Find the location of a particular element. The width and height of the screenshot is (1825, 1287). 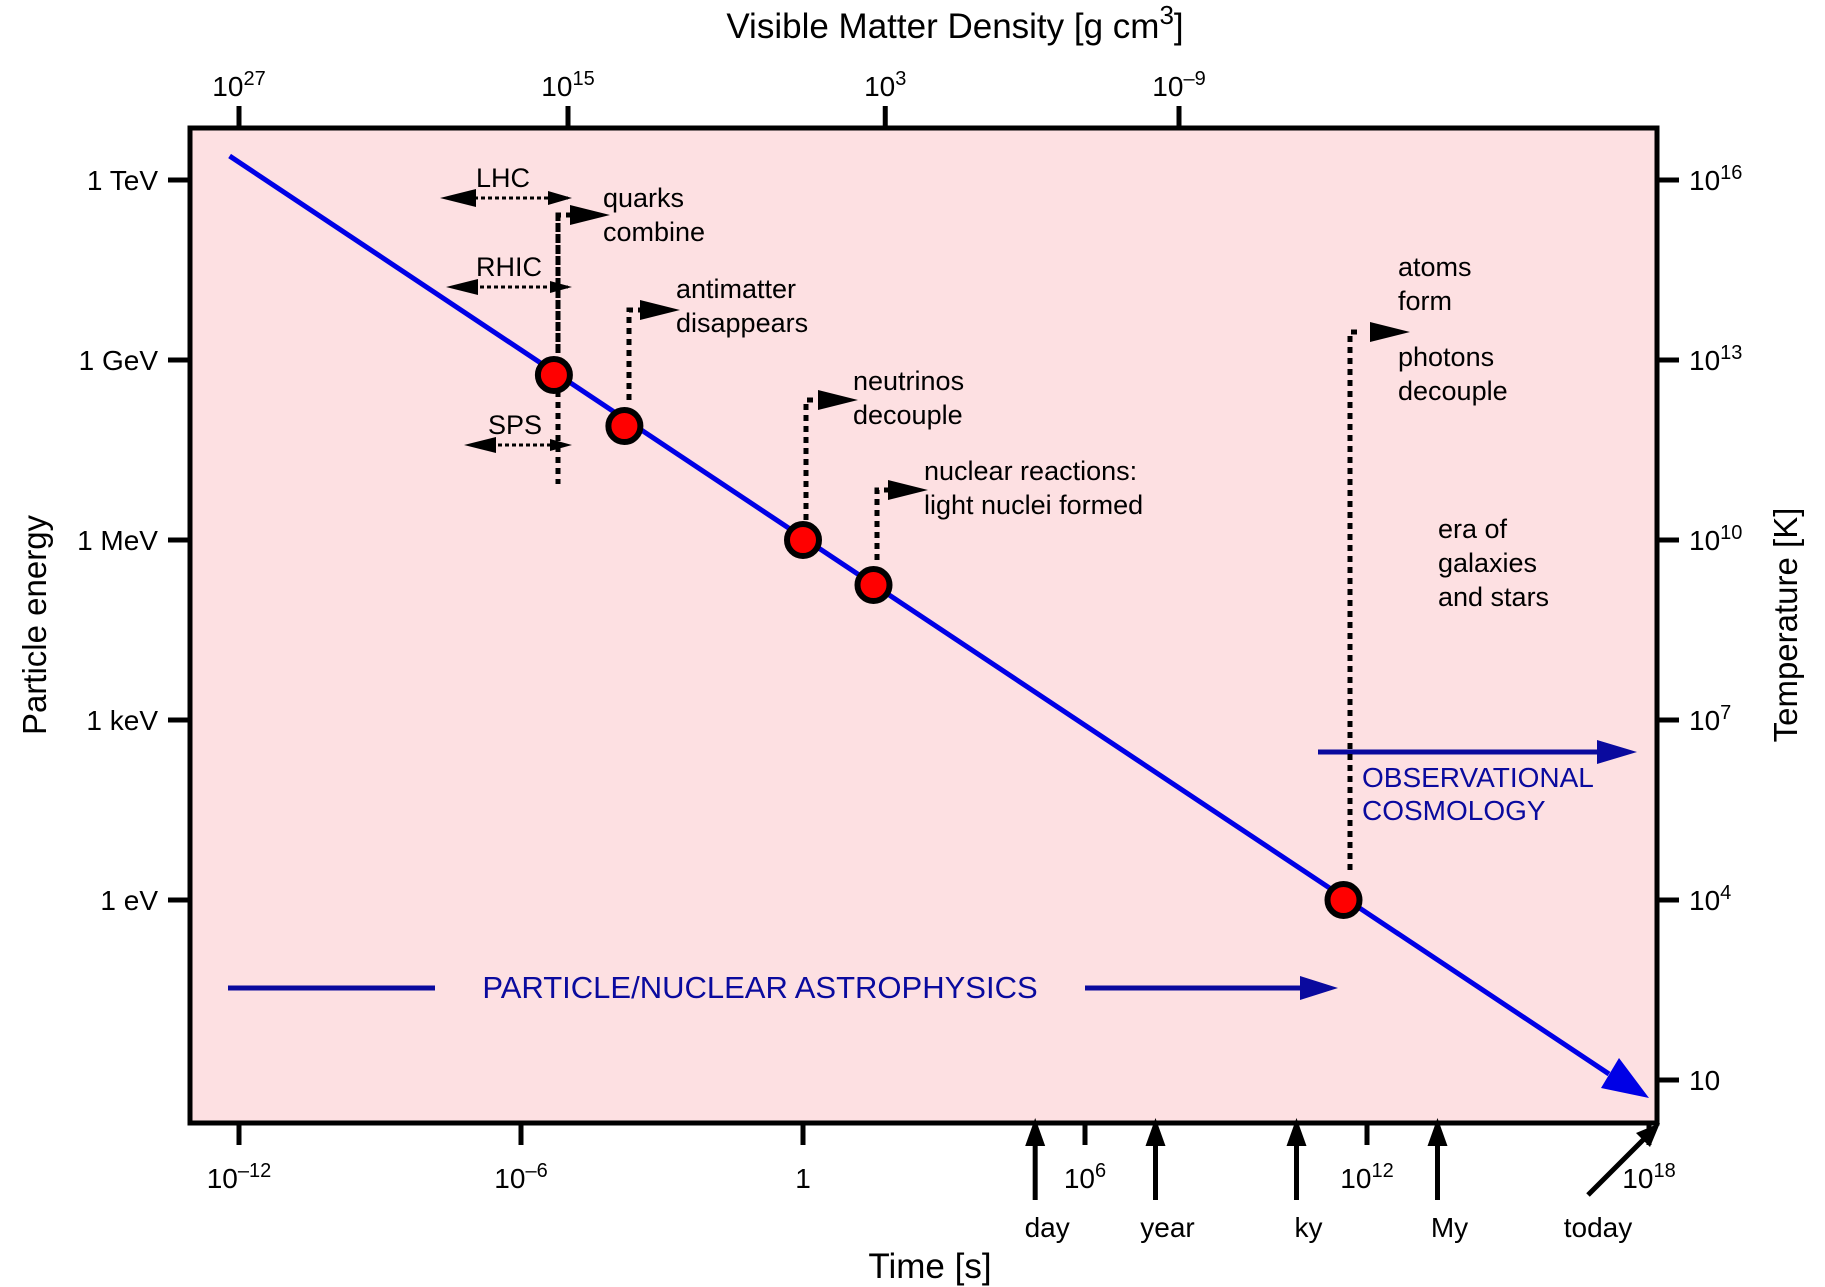

obs-cosmo-label: OBSERVATIONAL COSMOLOGY is located at coordinates (1481, 794).